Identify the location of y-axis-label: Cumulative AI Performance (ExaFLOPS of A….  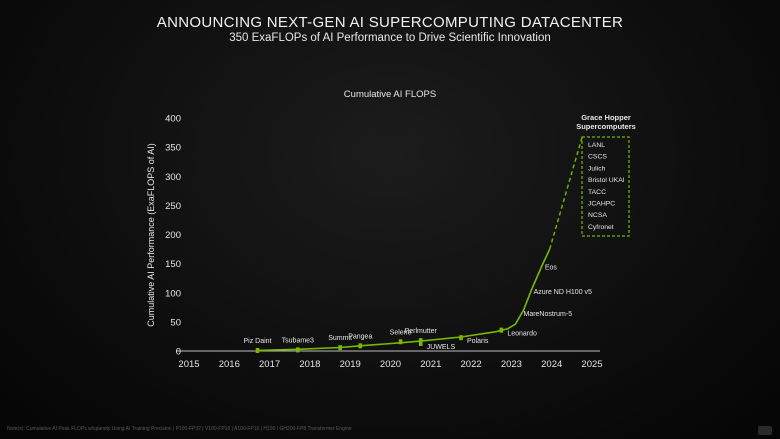
(151, 235).